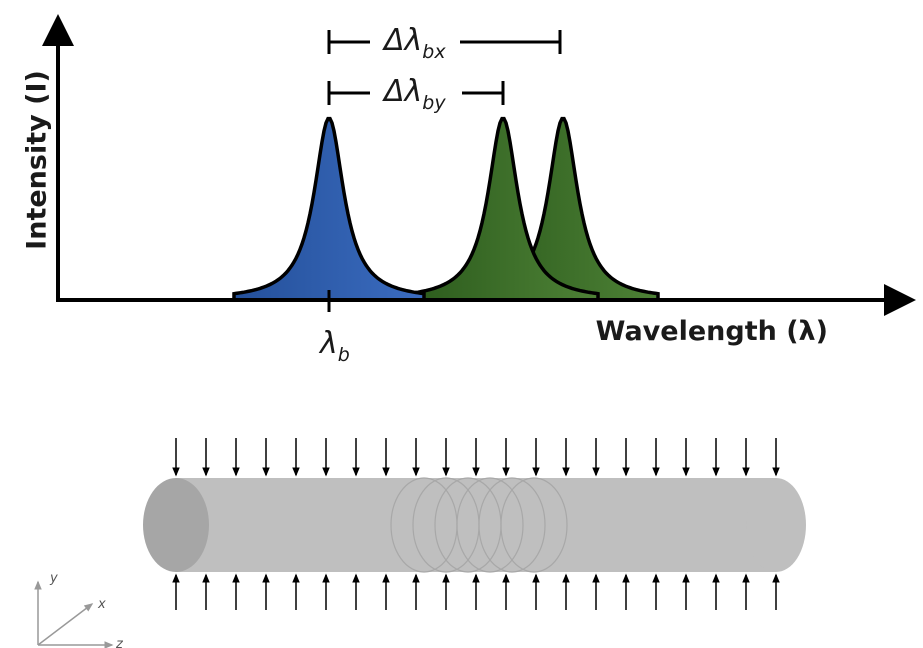  I want to click on shift-x-bracket, so click(444, 42).